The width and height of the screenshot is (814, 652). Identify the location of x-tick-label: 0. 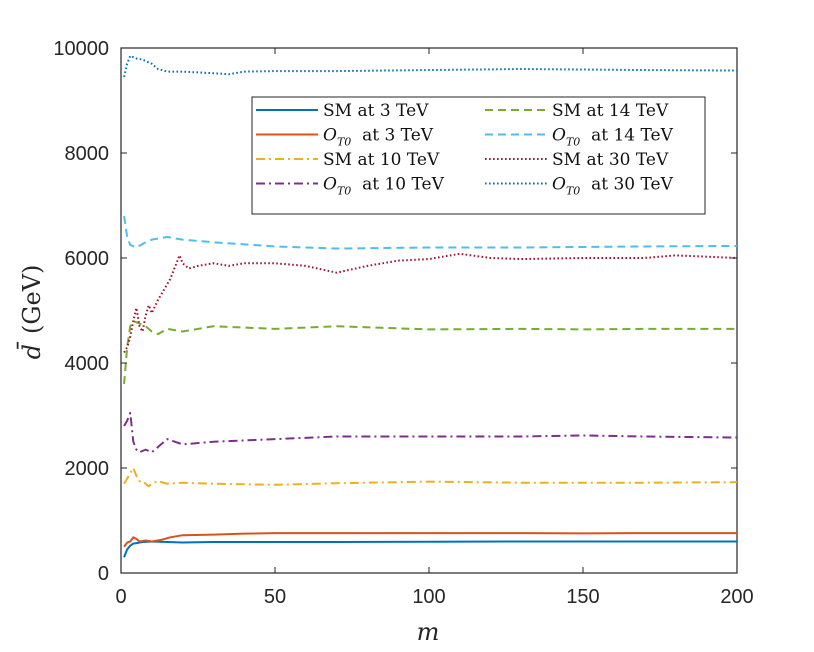
(120, 597).